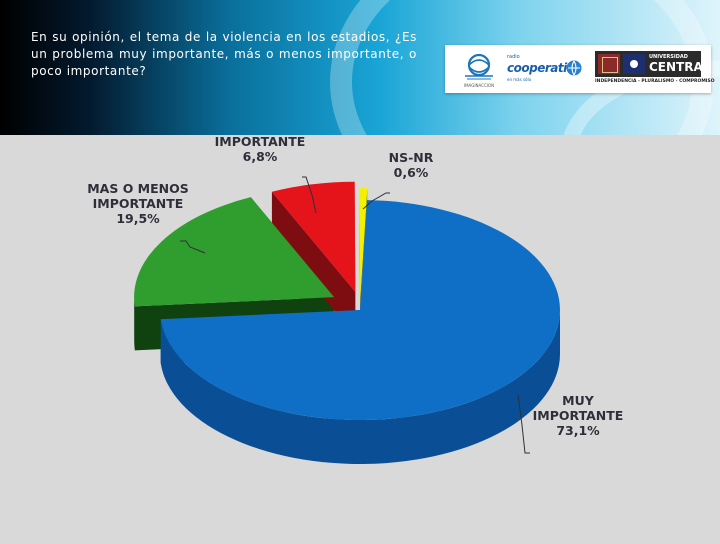 This screenshot has width=720, height=544. I want to click on cooperativa-tagline: en más sólo, so click(519, 79).